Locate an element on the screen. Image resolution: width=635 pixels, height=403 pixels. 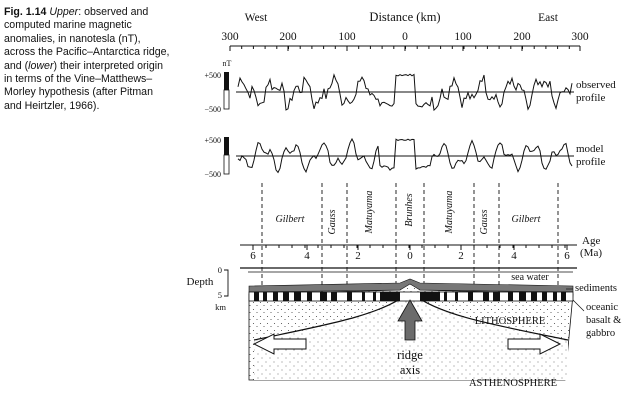
observed-scale: nT +500 −500 is located at coordinates (217, 86).